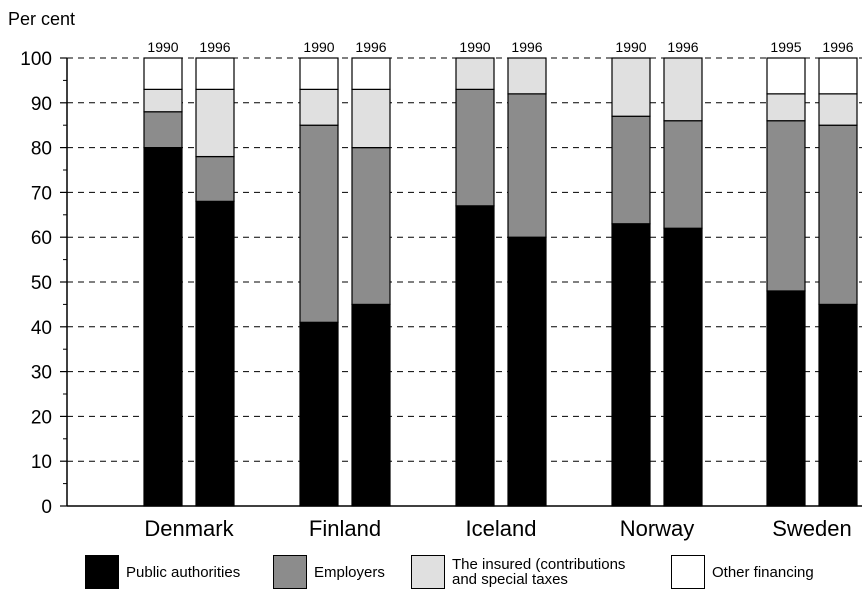 This screenshot has width=865, height=597. I want to click on bar-finland-1990-other, so click(319, 73).